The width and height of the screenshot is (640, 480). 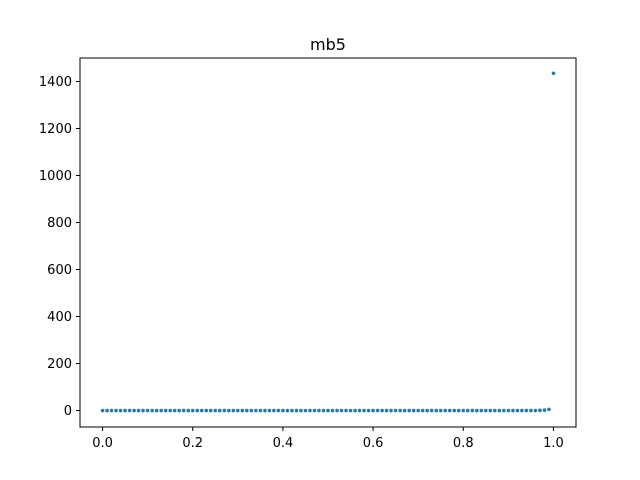 What do you see at coordinates (102, 443) in the screenshot?
I see `x-tick-label: 0.0` at bounding box center [102, 443].